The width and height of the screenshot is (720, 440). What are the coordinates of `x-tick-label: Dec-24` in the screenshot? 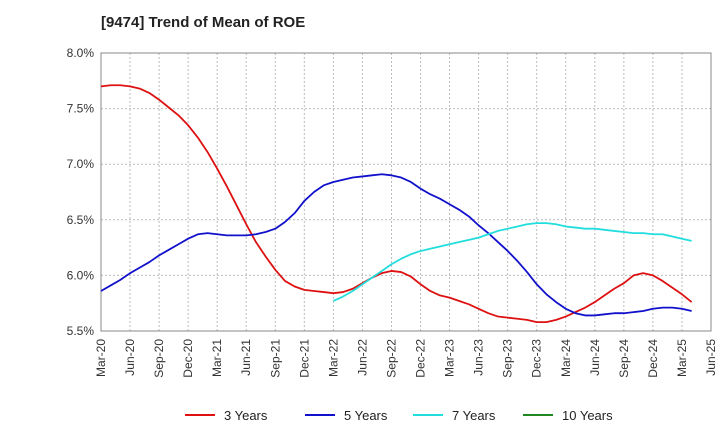 It's located at (653, 358).